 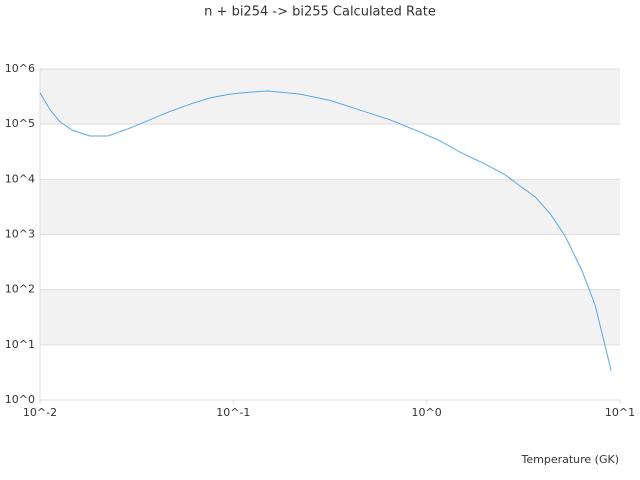 What do you see at coordinates (427, 412) in the screenshot?
I see `x-tick-label: 10^0` at bounding box center [427, 412].